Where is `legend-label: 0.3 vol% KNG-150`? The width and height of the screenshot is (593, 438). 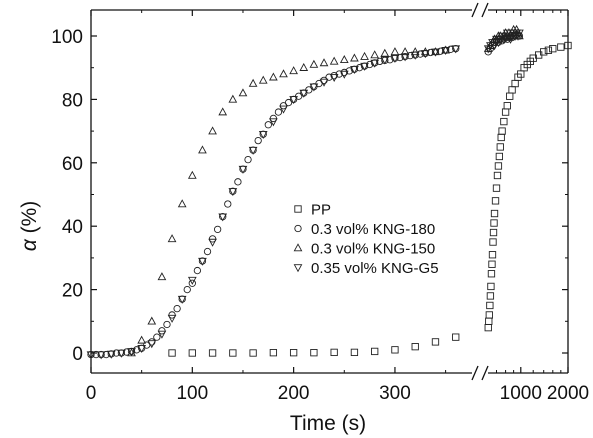
legend-label: 0.3 vol% KNG-150 is located at coordinates (373, 249).